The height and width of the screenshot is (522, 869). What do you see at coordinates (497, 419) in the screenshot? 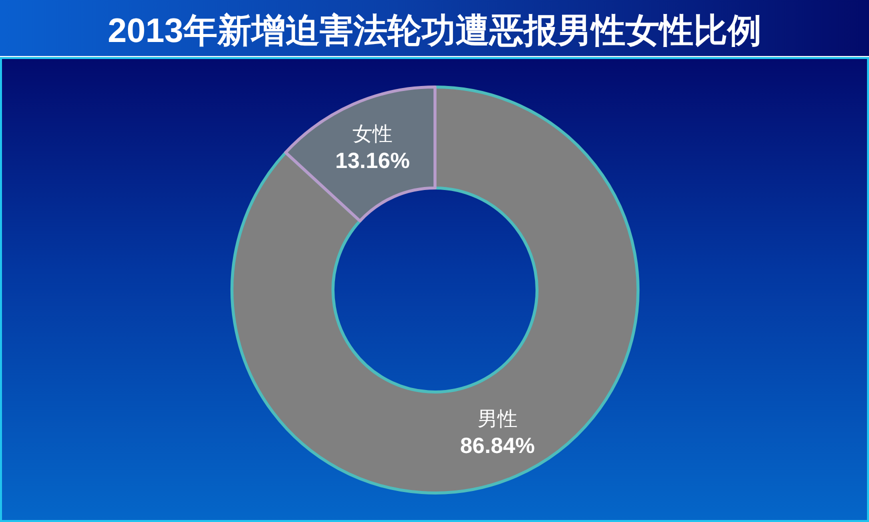
I see `slice-label: 男性` at bounding box center [497, 419].